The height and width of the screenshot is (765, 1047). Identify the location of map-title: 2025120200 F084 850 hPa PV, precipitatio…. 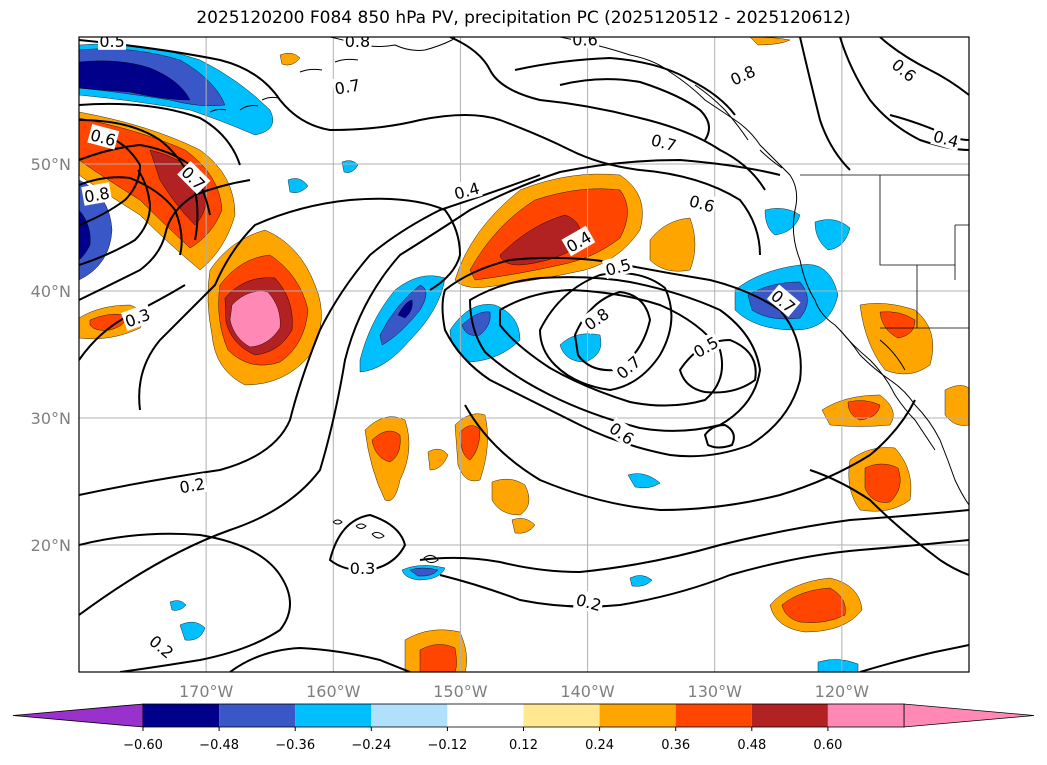
(523, 18).